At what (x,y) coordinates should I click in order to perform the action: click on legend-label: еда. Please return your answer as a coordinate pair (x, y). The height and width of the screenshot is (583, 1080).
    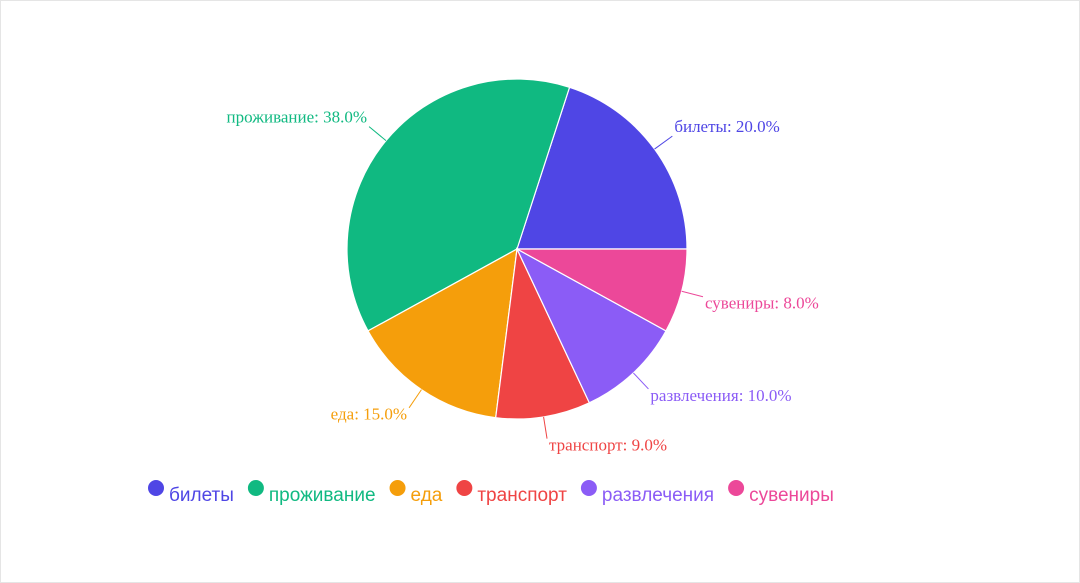
    Looking at the image, I should click on (427, 495).